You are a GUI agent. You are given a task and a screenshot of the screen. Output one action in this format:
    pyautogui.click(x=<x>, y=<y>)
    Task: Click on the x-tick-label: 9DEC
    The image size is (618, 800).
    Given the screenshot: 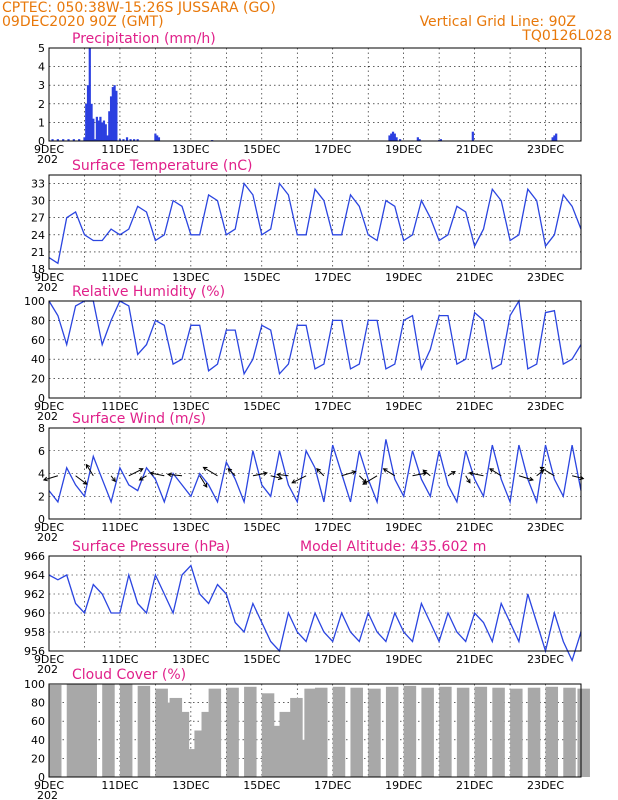 What is the action you would take?
    pyautogui.click(x=49, y=659)
    